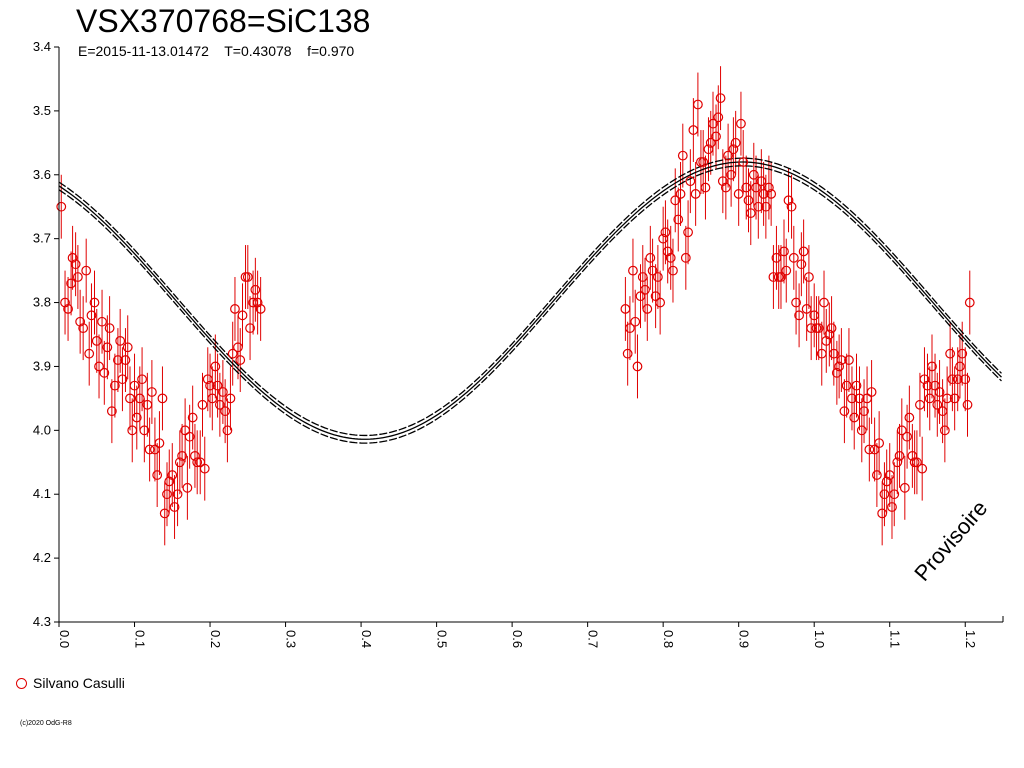  Describe the element at coordinates (42, 238) in the screenshot. I see `y-tick-label: 3.7` at that location.